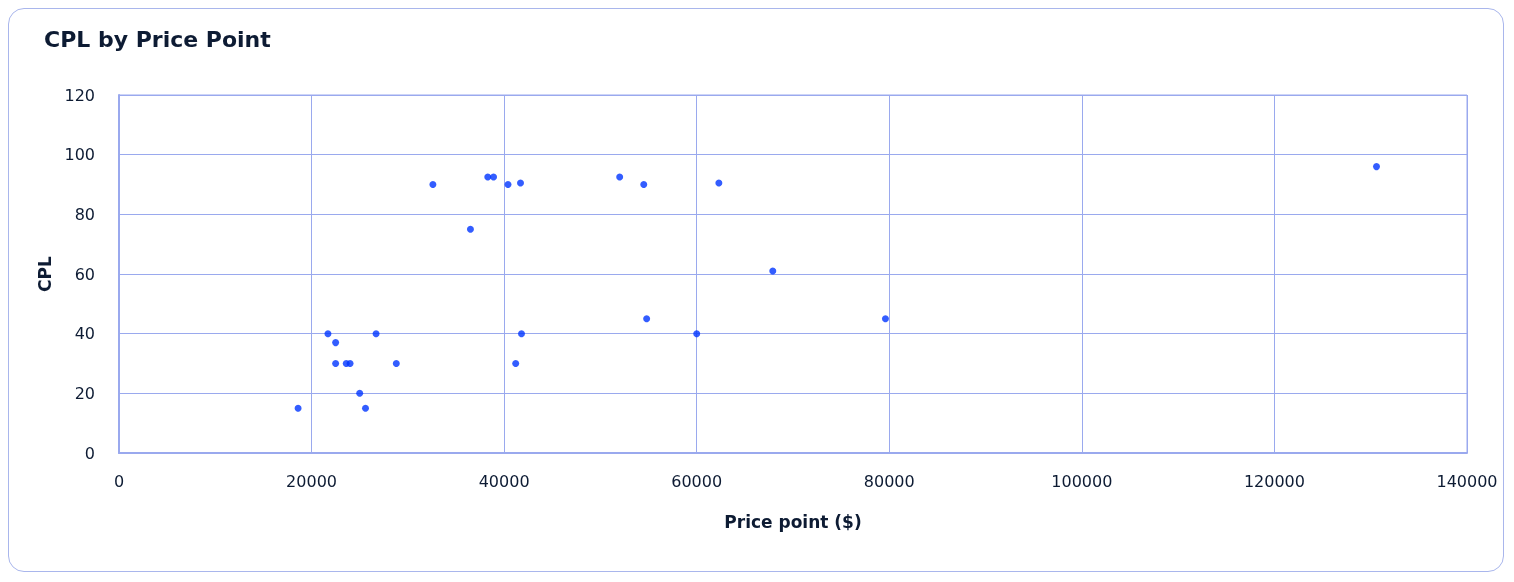 This screenshot has height=582, width=1514. I want to click on x-tick-label: 60000, so click(697, 481).